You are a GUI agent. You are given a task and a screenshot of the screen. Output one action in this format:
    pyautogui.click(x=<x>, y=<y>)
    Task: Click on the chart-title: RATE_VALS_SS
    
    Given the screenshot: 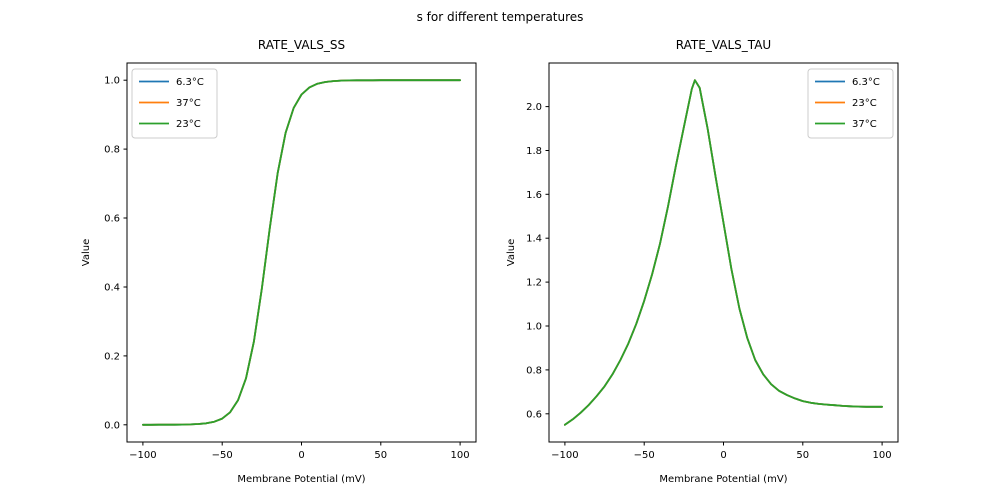 What is the action you would take?
    pyautogui.click(x=301, y=45)
    